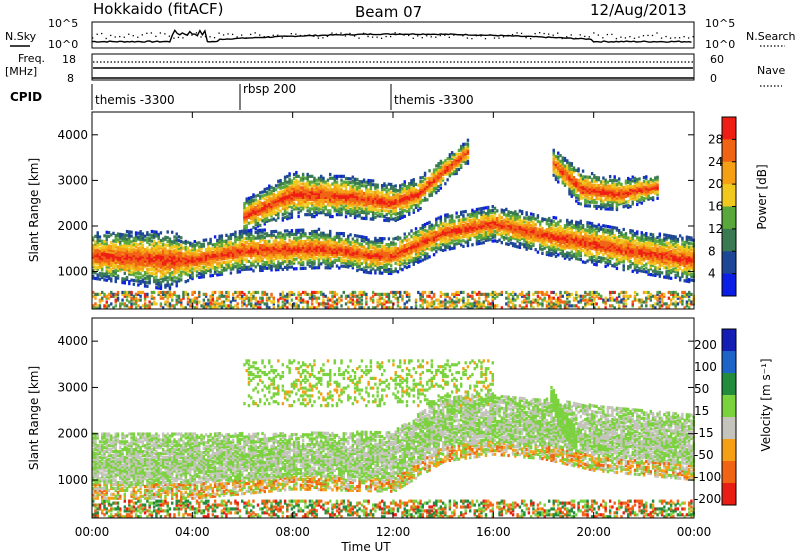 The image size is (800, 554). What do you see at coordinates (21, 71) in the screenshot?
I see `freq-label-2: [MHz]` at bounding box center [21, 71].